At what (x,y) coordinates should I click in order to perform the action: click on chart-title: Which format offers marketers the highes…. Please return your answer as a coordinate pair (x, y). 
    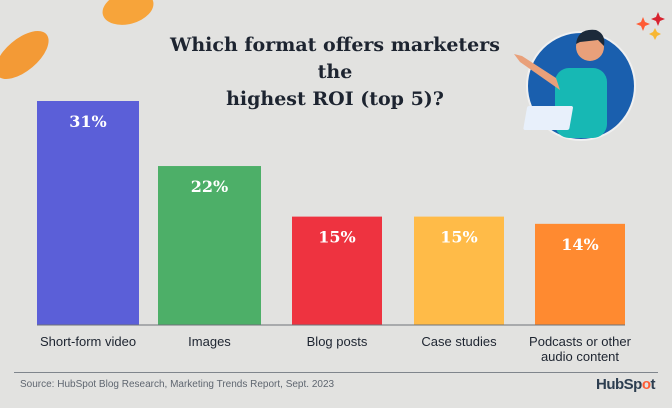
    Looking at the image, I should click on (335, 72).